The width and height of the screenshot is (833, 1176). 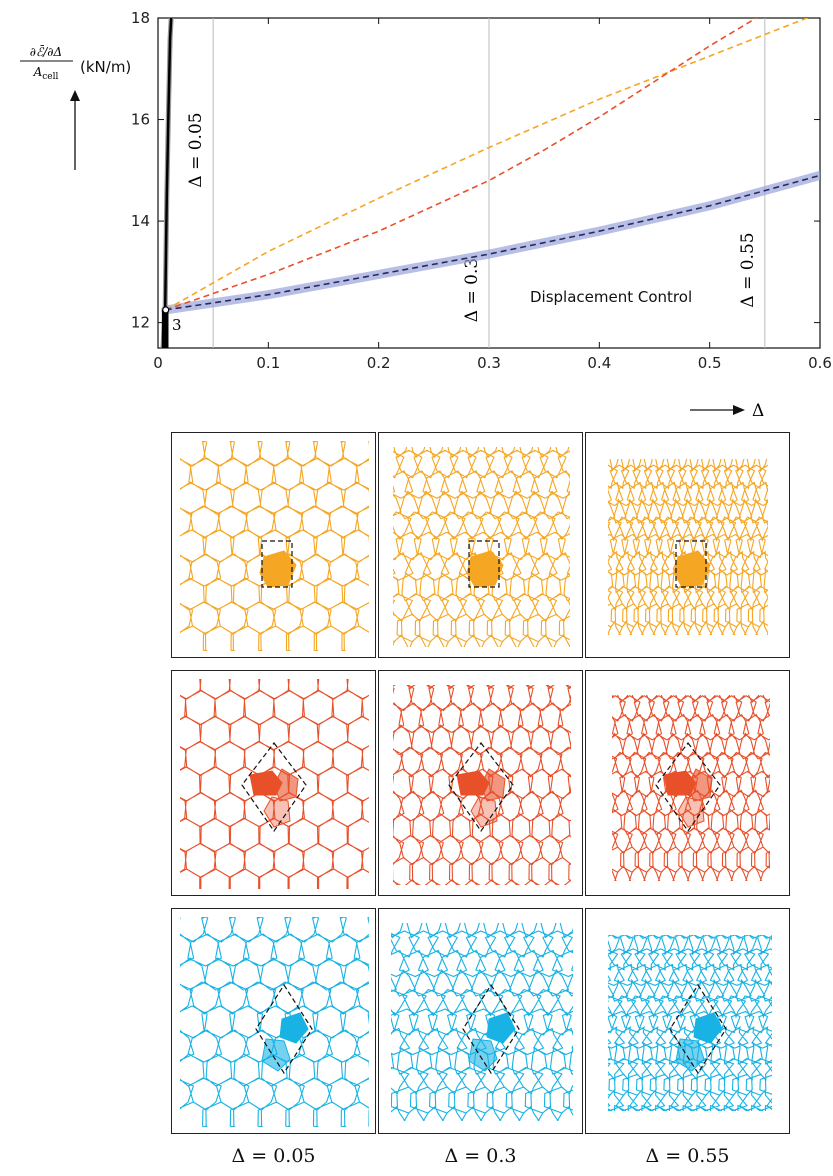 I want to click on panel-red-0.3, so click(x=480, y=783).